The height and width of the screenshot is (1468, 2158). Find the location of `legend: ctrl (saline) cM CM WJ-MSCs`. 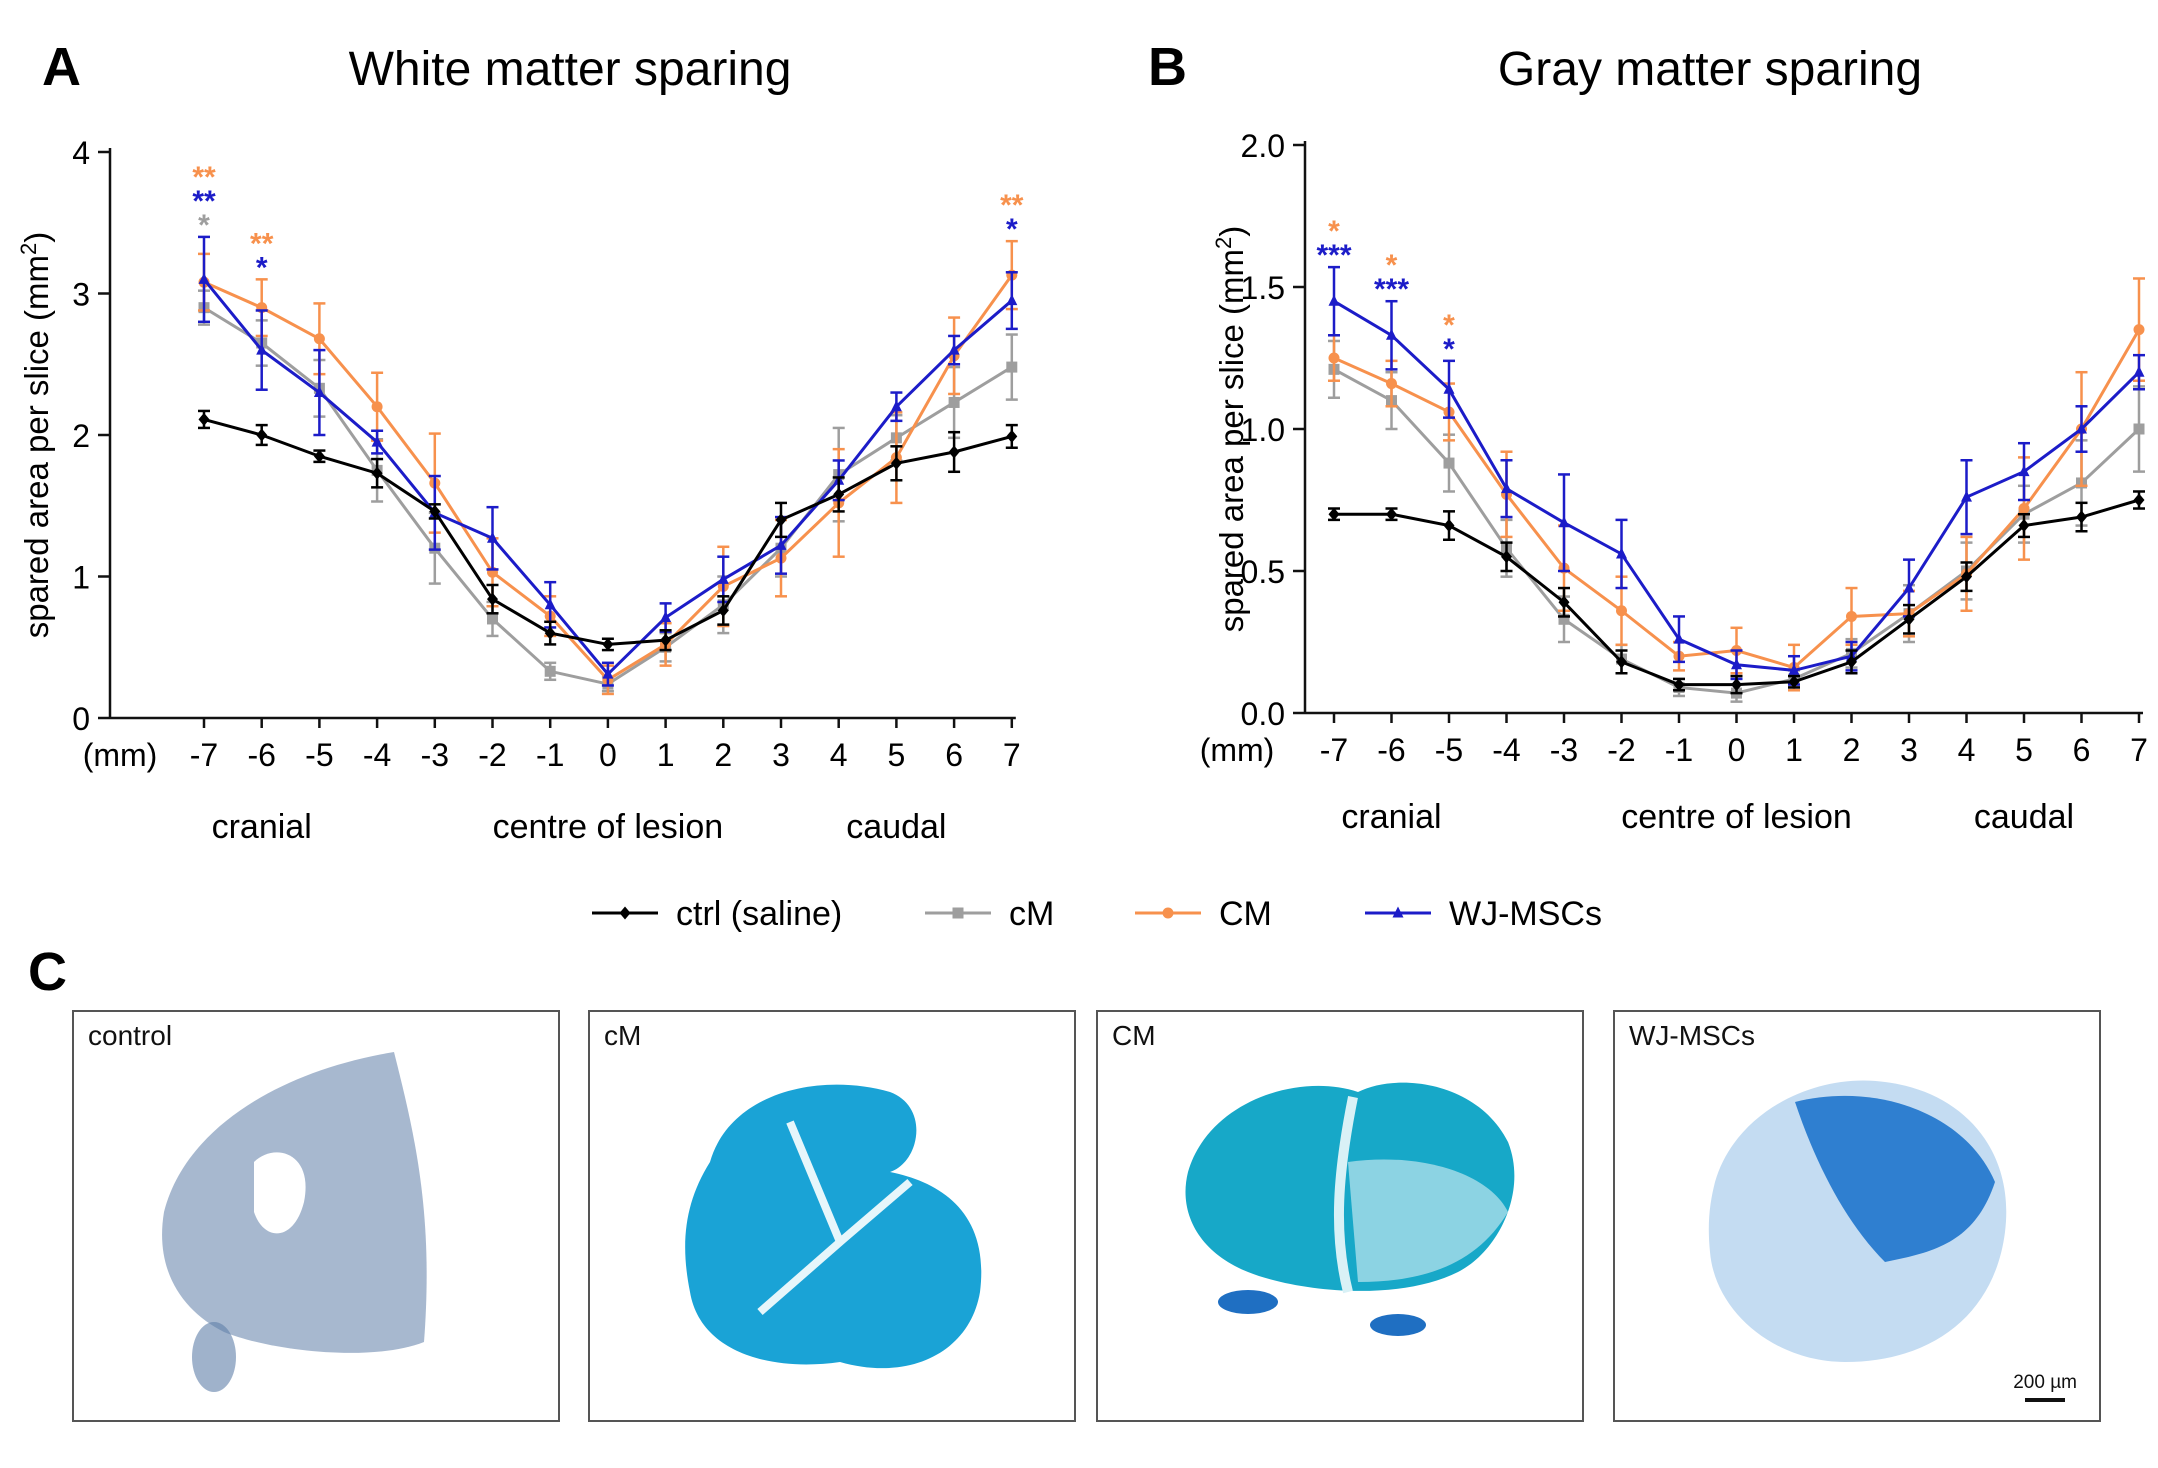

legend: ctrl (saline) cM CM WJ-MSCs is located at coordinates (1097, 914).